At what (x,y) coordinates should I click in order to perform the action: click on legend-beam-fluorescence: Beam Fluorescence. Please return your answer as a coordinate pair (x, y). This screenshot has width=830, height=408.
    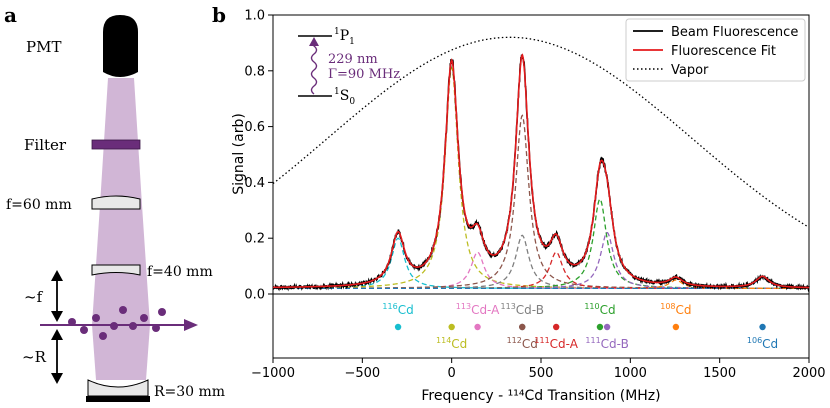
    Looking at the image, I should click on (734, 32).